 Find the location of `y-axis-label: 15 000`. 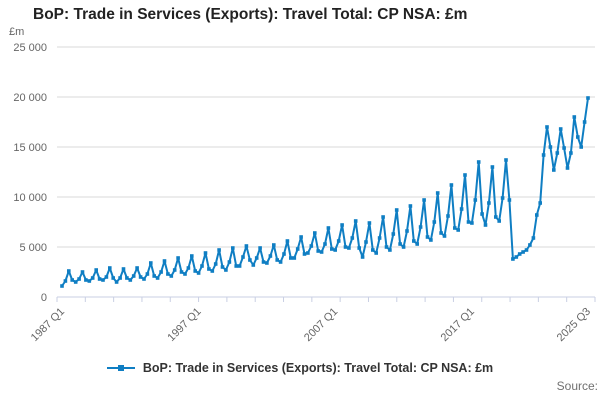

y-axis-label: 15 000 is located at coordinates (30, 148).